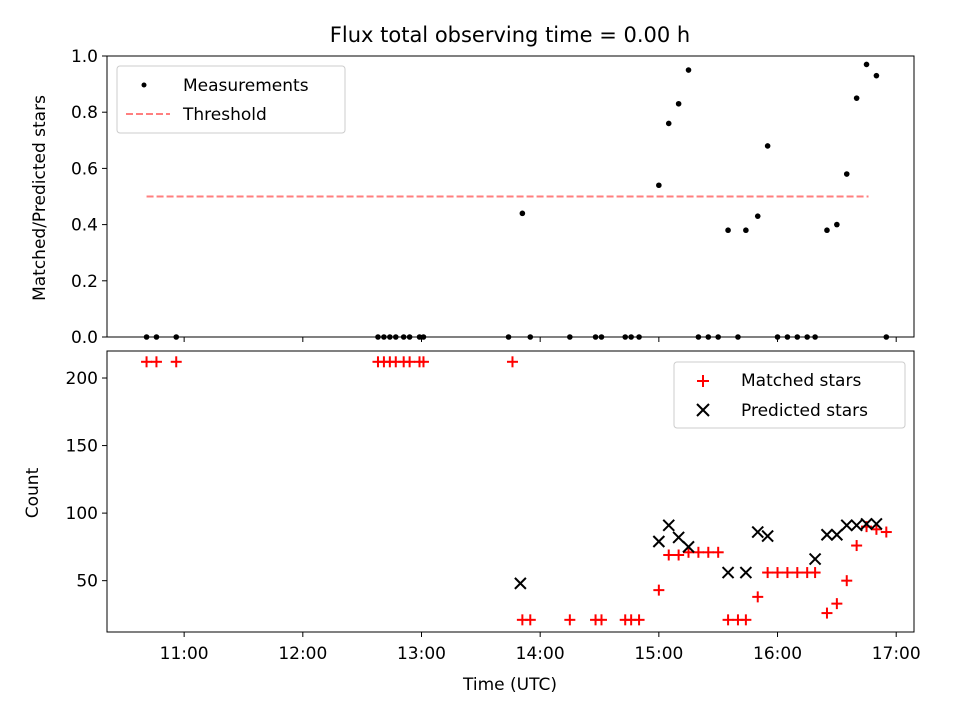 Image resolution: width=960 pixels, height=720 pixels. What do you see at coordinates (33, 492) in the screenshot?
I see `bottom-y-axis-label: Count` at bounding box center [33, 492].